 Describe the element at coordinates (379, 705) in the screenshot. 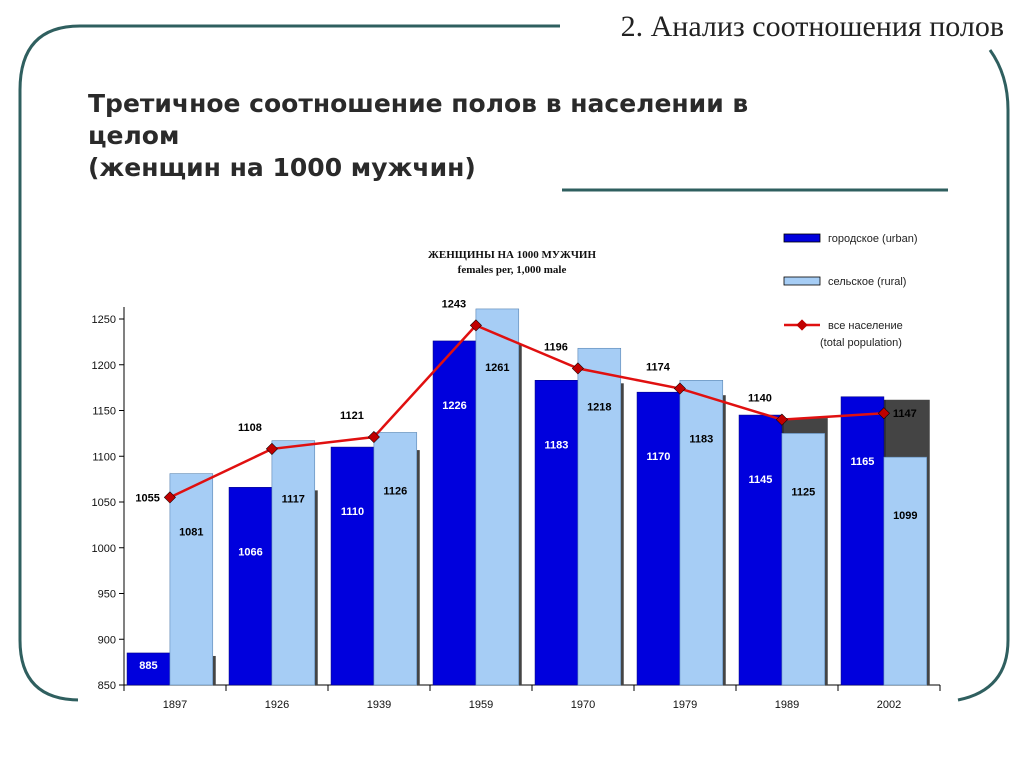

I see `x-tick-label: 1939` at that location.